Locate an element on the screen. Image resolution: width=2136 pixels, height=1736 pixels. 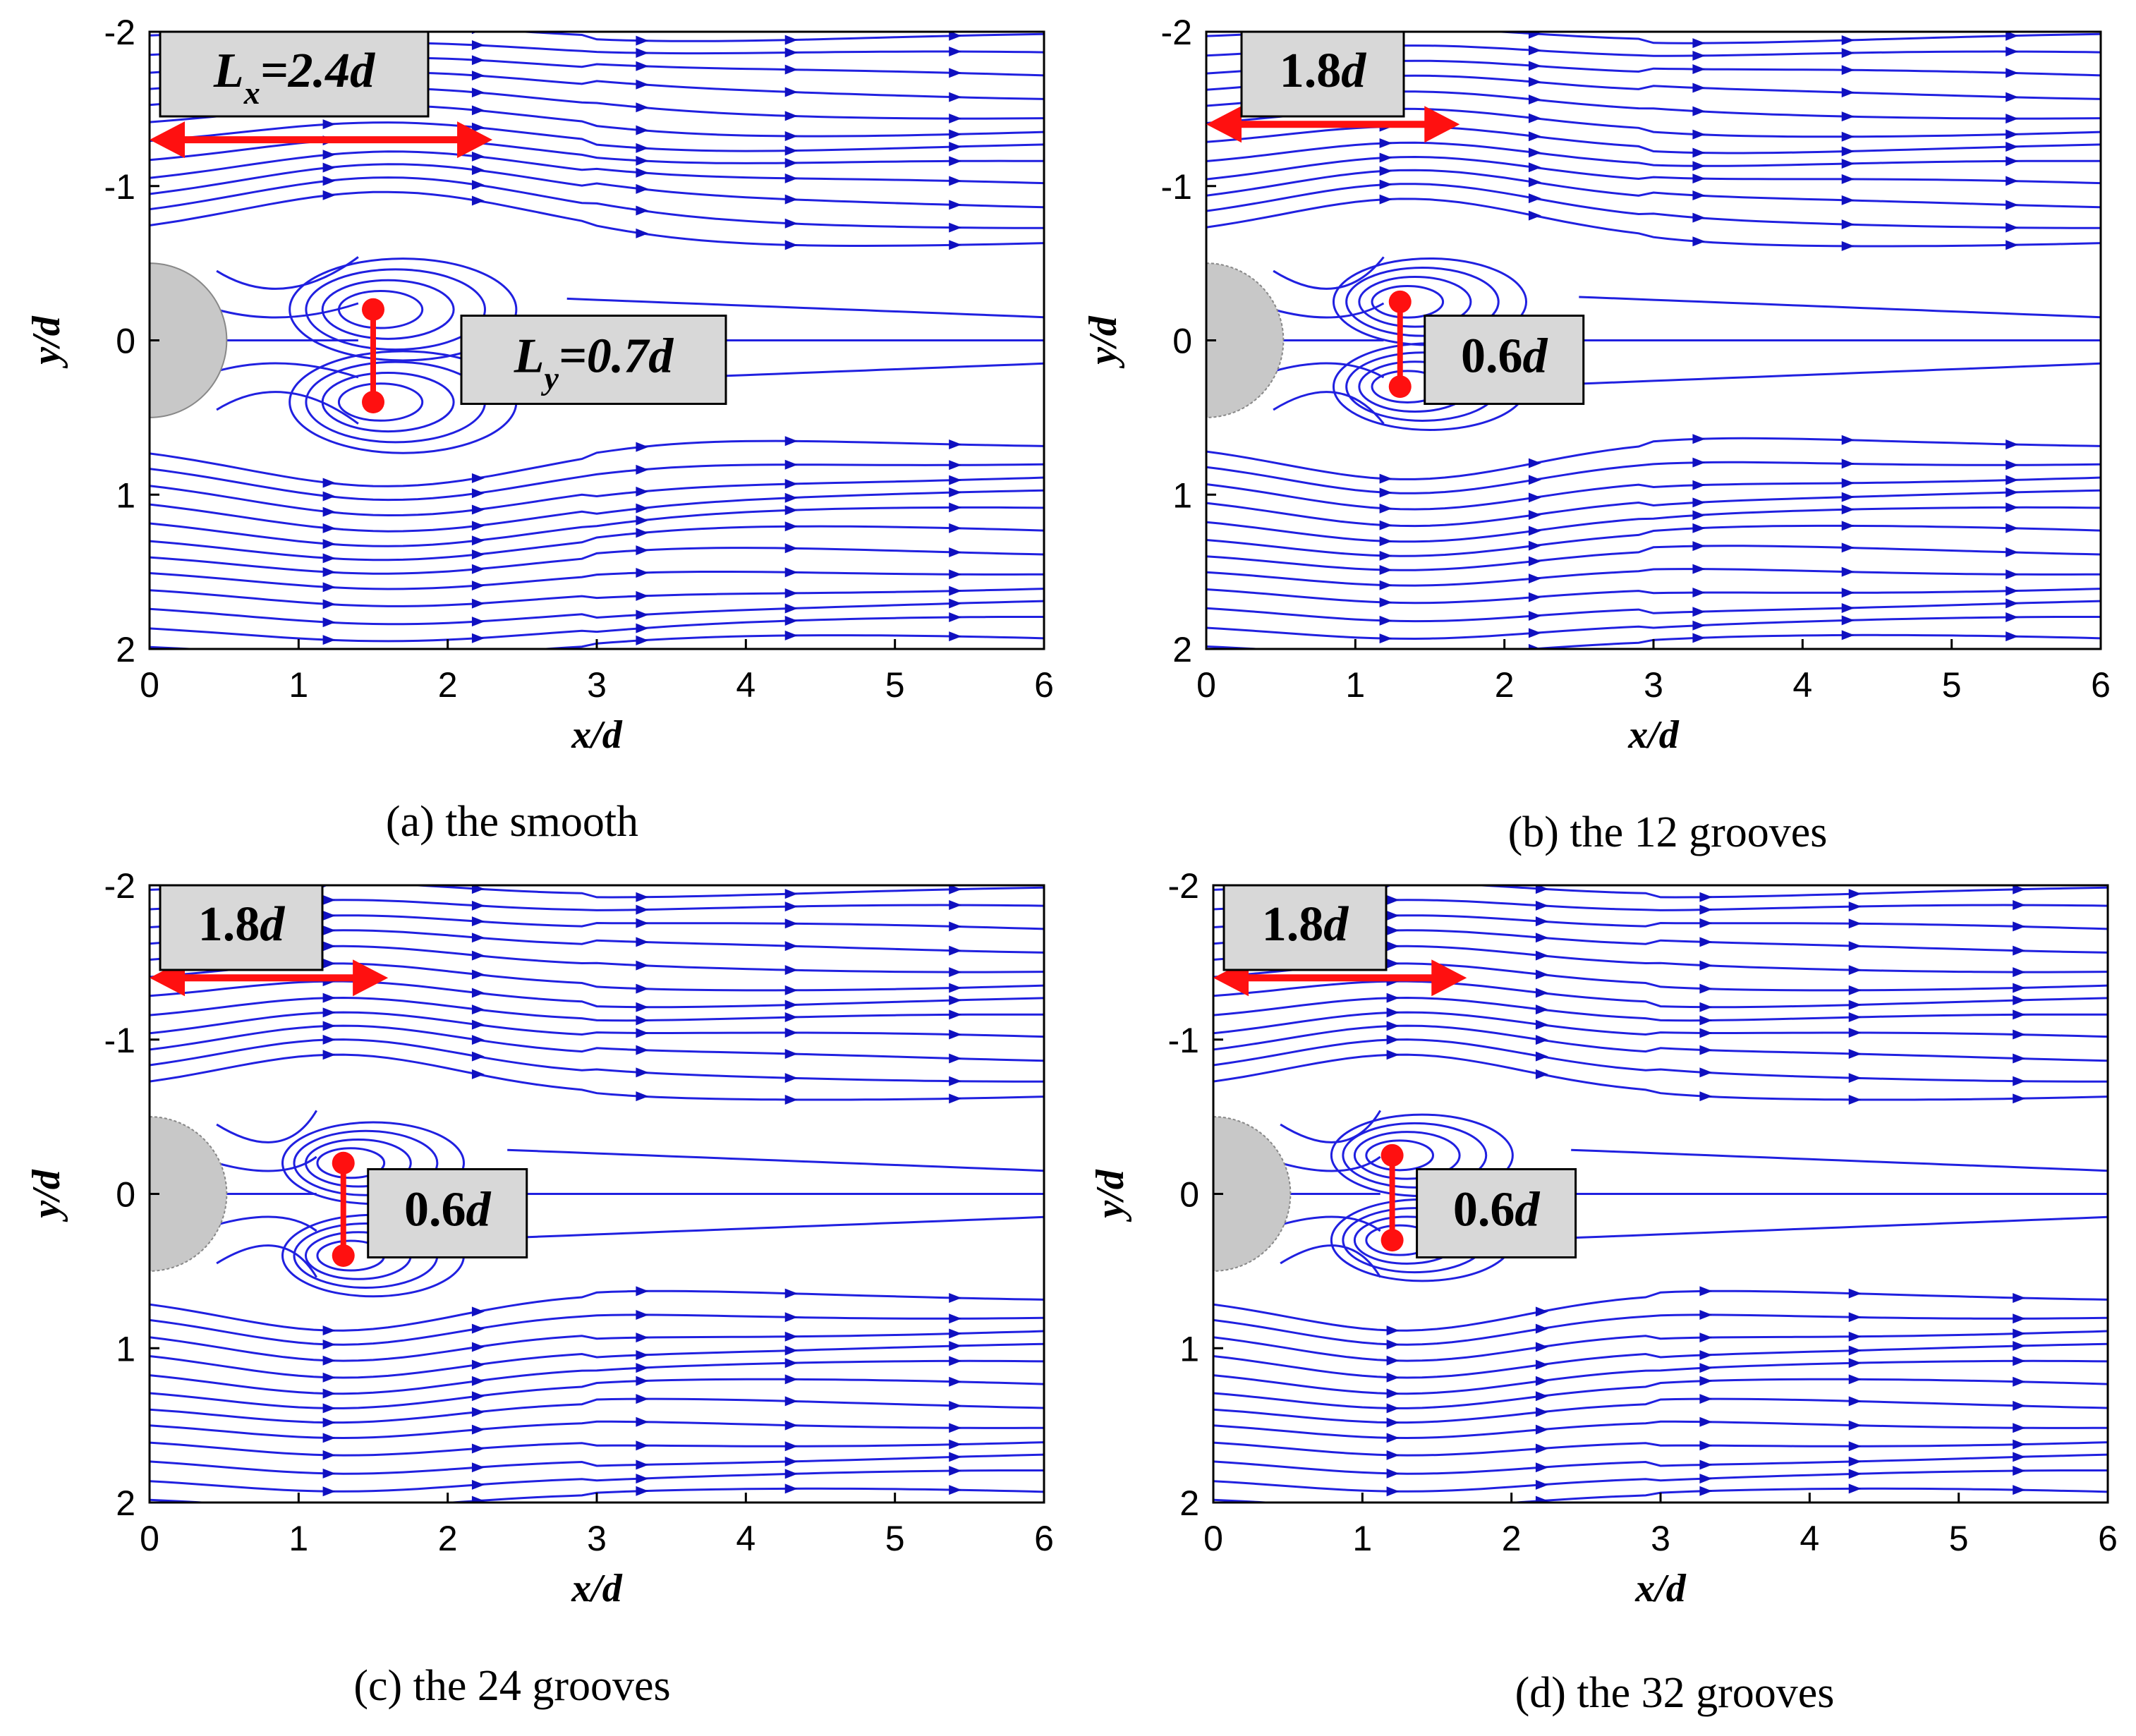
lower-vortex-loop is located at coordinates (388, 402).